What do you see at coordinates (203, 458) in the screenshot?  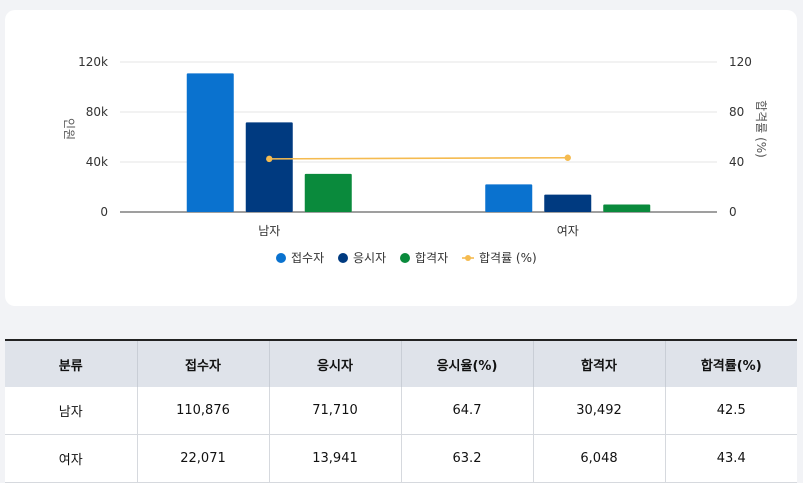 I see `table-cell: 22,071` at bounding box center [203, 458].